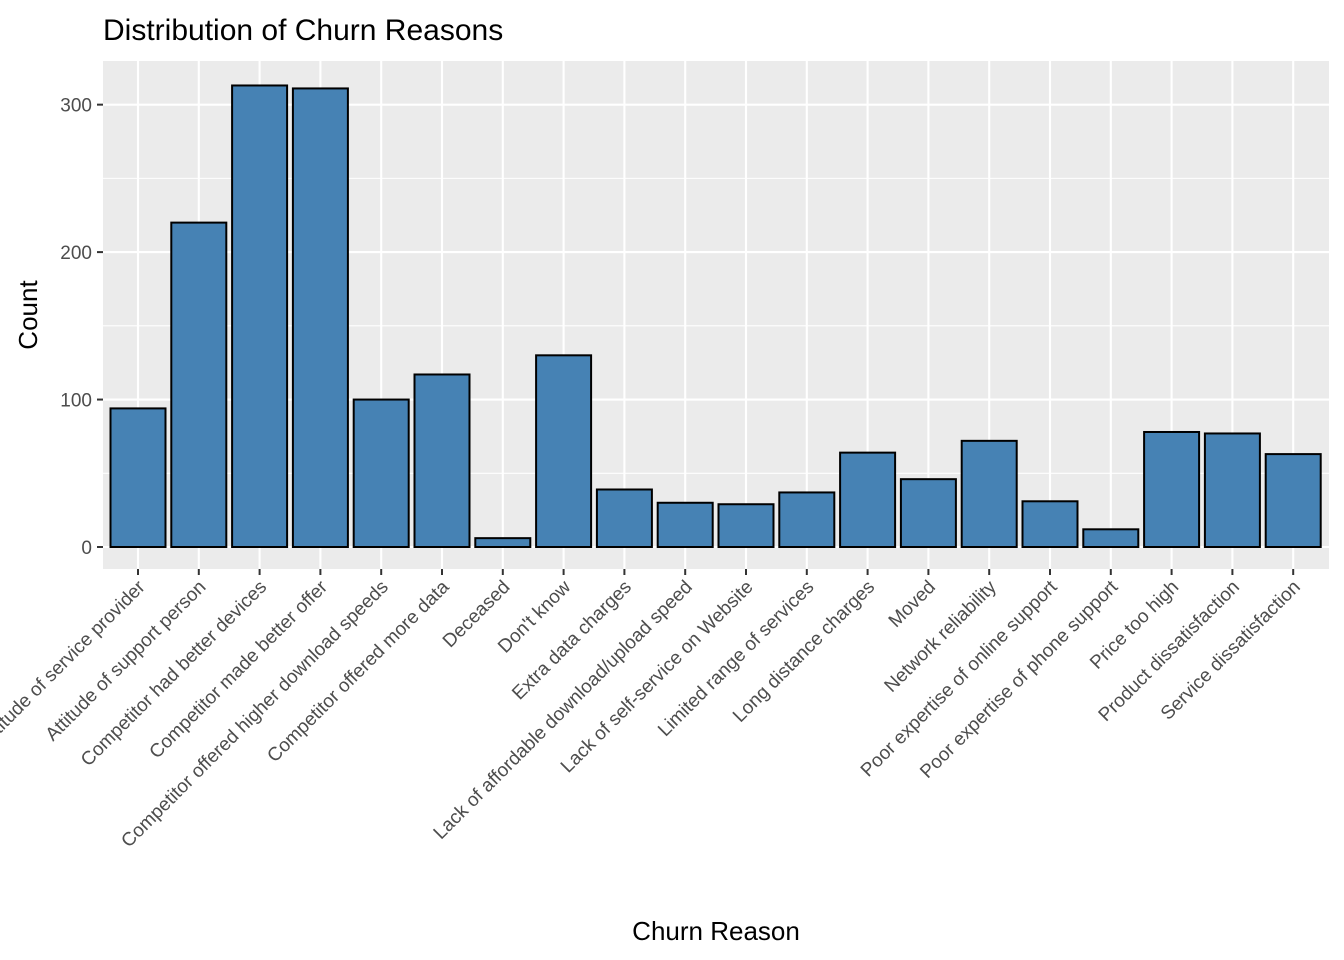 The height and width of the screenshot is (960, 1344). Describe the element at coordinates (716, 931) in the screenshot. I see `x-axis-title: Churn Reason` at that location.